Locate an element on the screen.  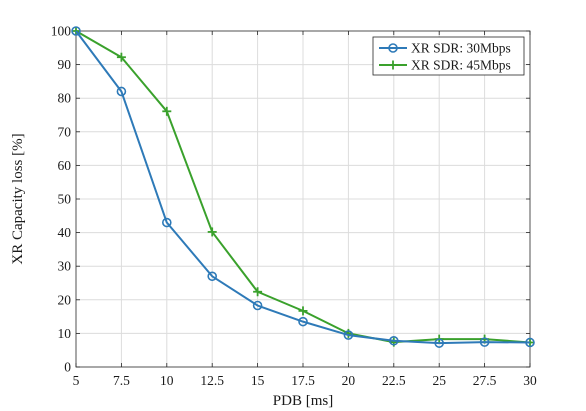
y-tick-label: 80 is located at coordinates (65, 98).